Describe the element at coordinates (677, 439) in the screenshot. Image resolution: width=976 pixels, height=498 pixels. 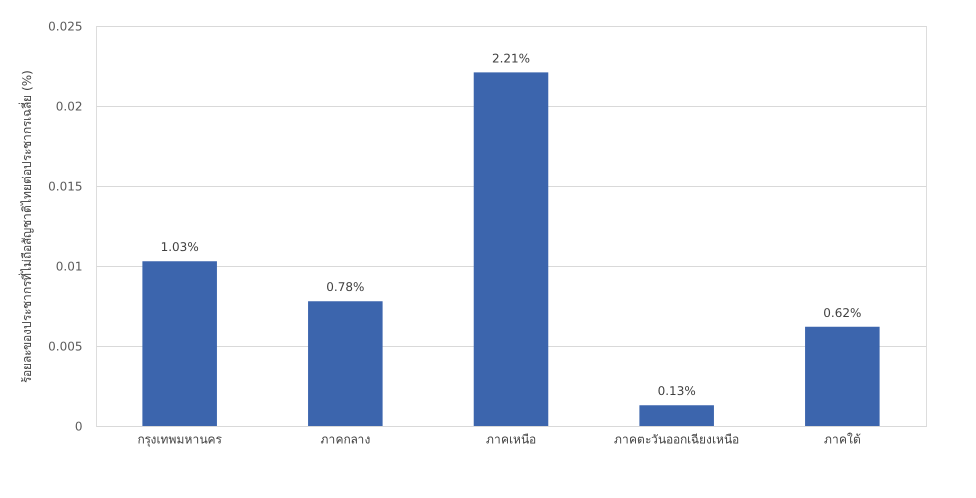
I see `x-tick-label: ภาคตะวันออกเฉียงเหนือ` at that location.